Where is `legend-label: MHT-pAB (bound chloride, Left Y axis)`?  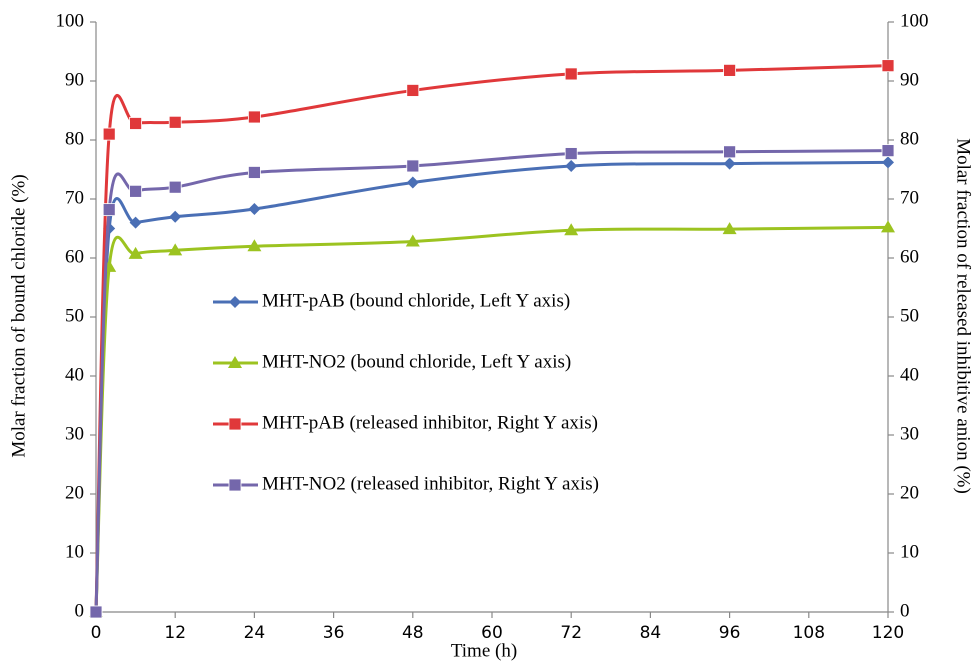
legend-label: MHT-pAB (bound chloride, Left Y axis) is located at coordinates (416, 300).